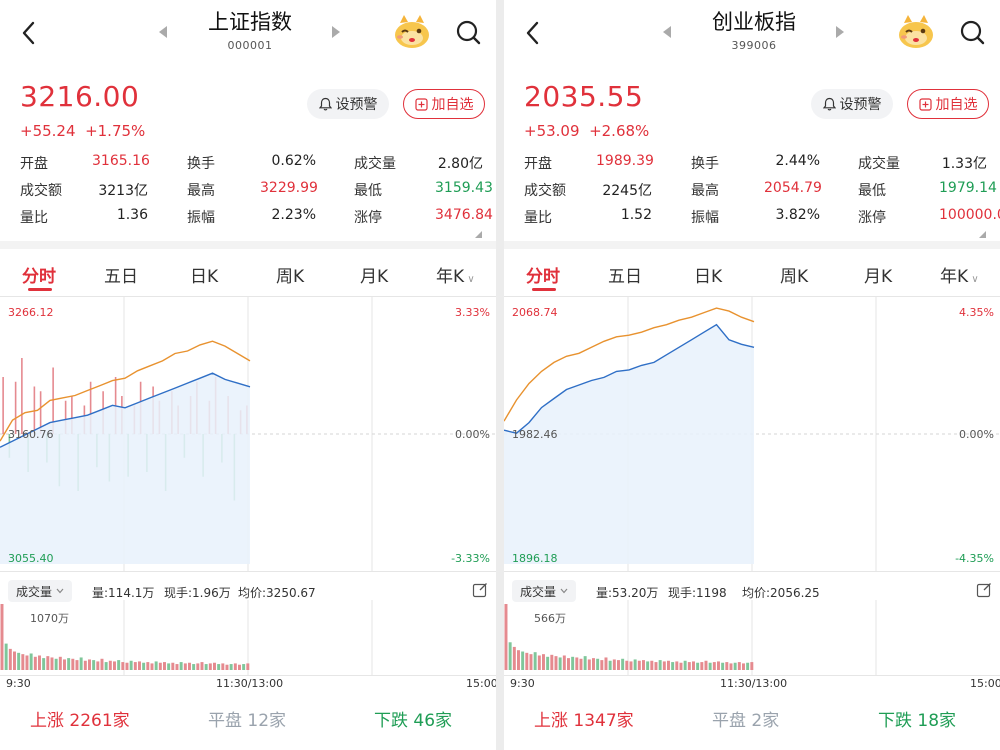  What do you see at coordinates (752, 638) in the screenshot?
I see `volume-chart: 566万` at bounding box center [752, 638].